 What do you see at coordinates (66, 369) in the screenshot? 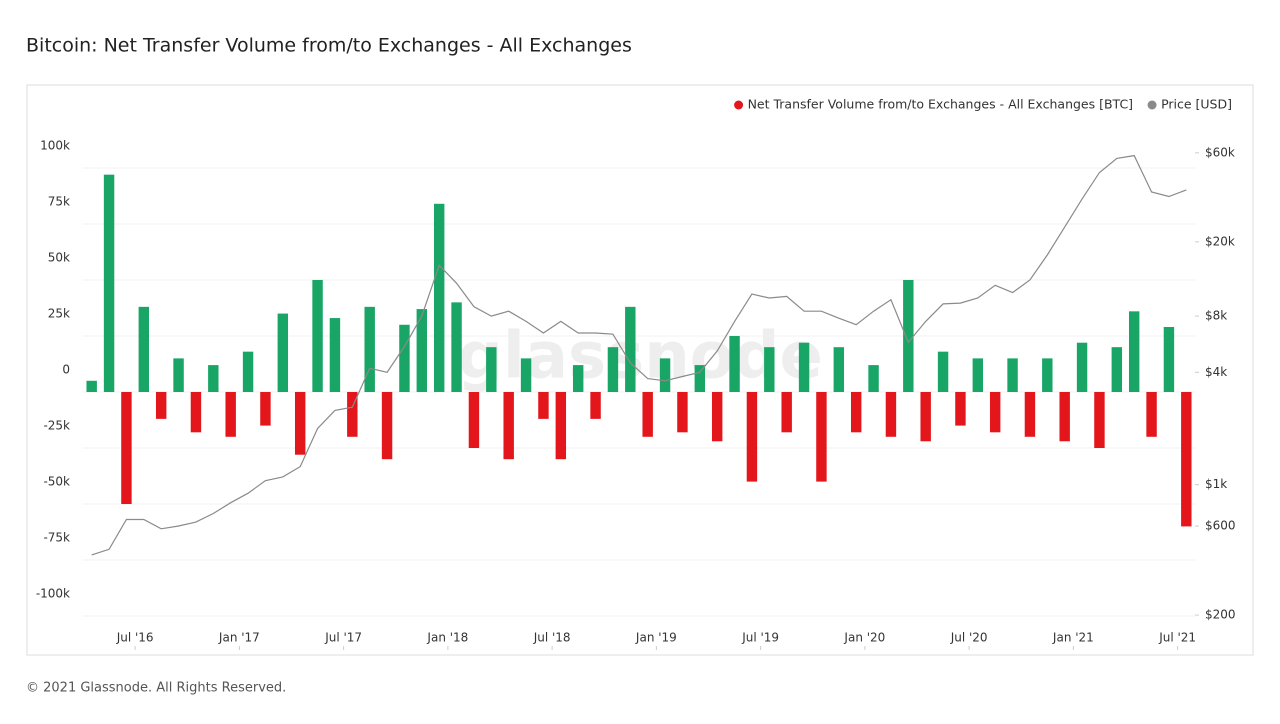
I see `y-tick-label: 0` at bounding box center [66, 369].